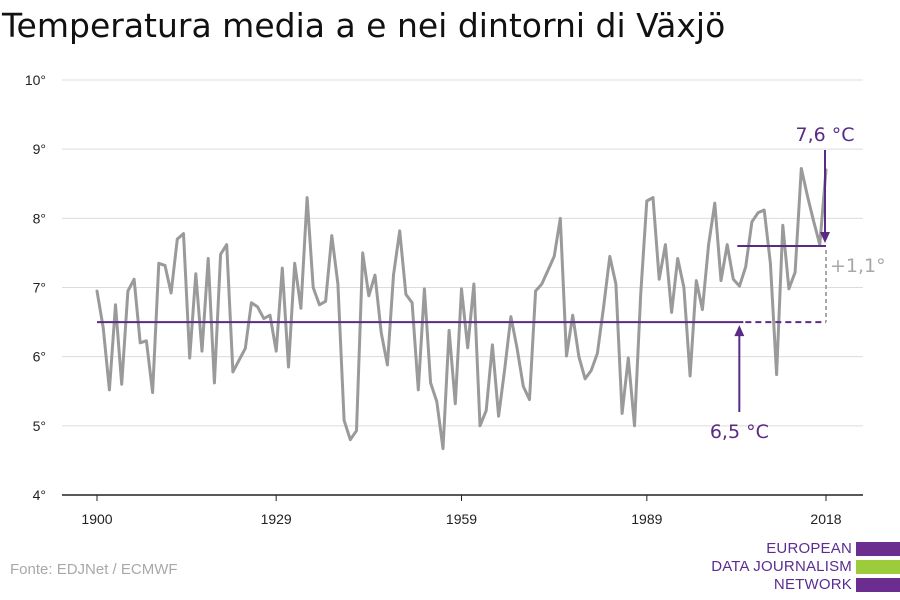 This screenshot has height=600, width=900. Describe the element at coordinates (461, 519) in the screenshot. I see `x-tick-label: 1959` at that location.